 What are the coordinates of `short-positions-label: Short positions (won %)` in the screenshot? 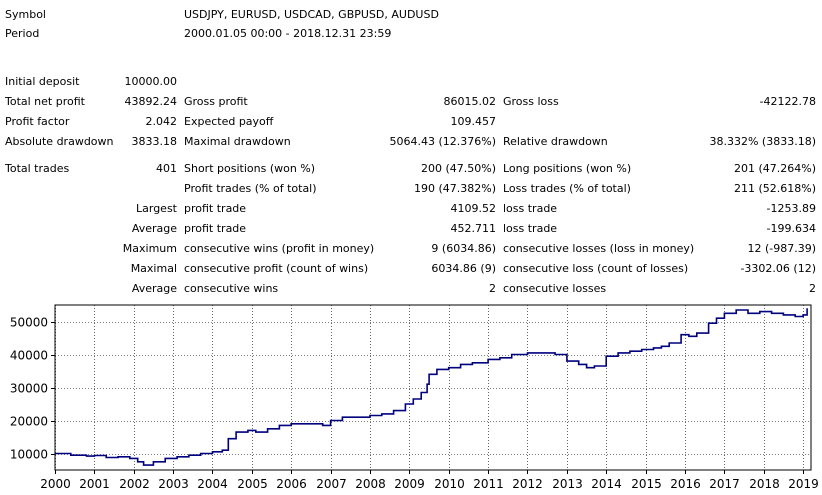 It's located at (250, 168).